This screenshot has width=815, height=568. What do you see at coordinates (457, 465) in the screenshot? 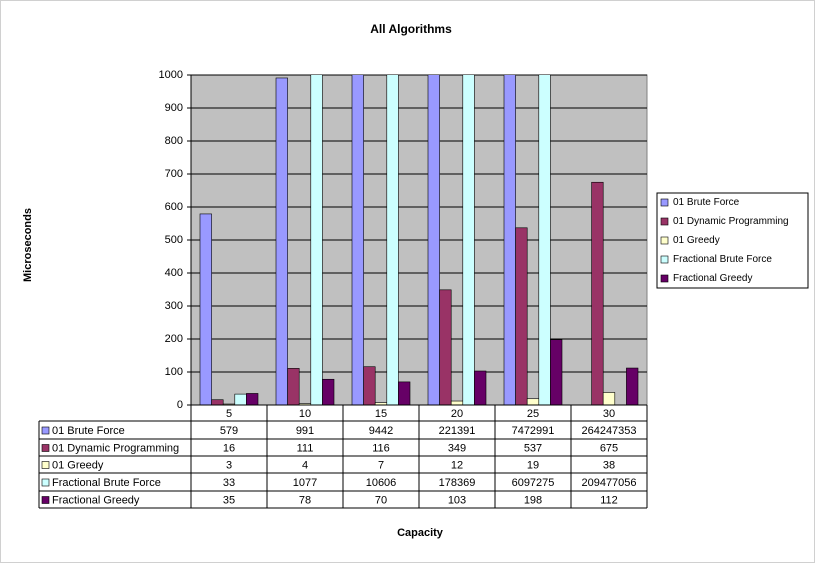
I see `table-cell: 12` at bounding box center [457, 465].